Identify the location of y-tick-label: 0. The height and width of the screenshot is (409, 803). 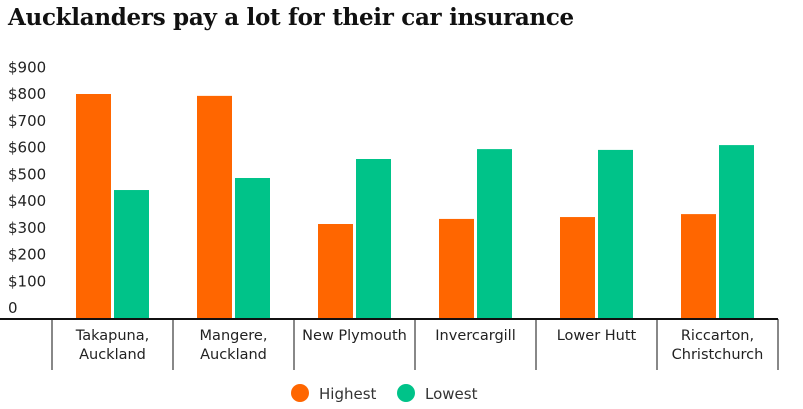
(13, 308).